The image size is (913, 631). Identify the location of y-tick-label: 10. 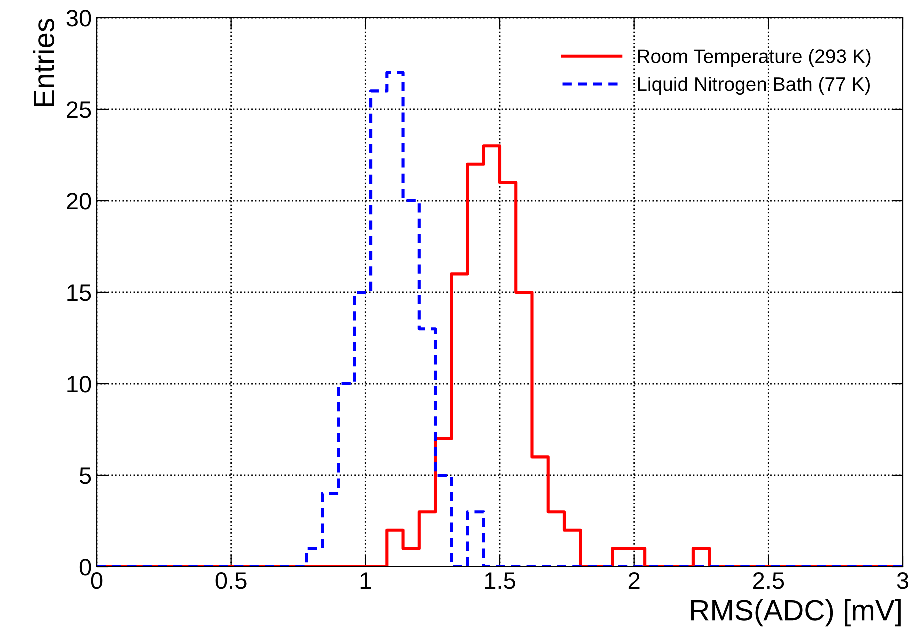
(80, 384).